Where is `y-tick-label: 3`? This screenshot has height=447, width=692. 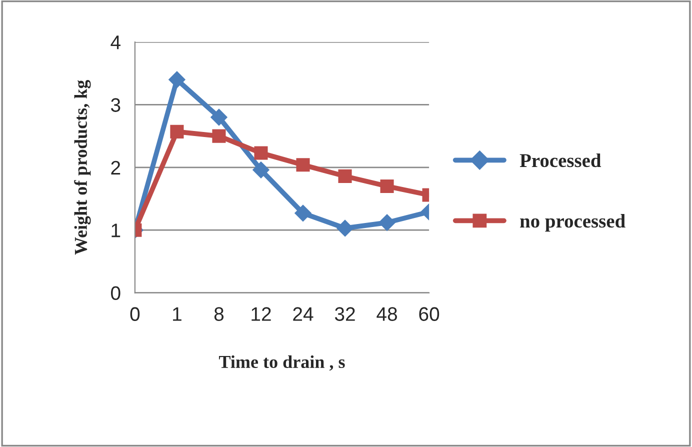
y-tick-label: 3 is located at coordinates (115, 105).